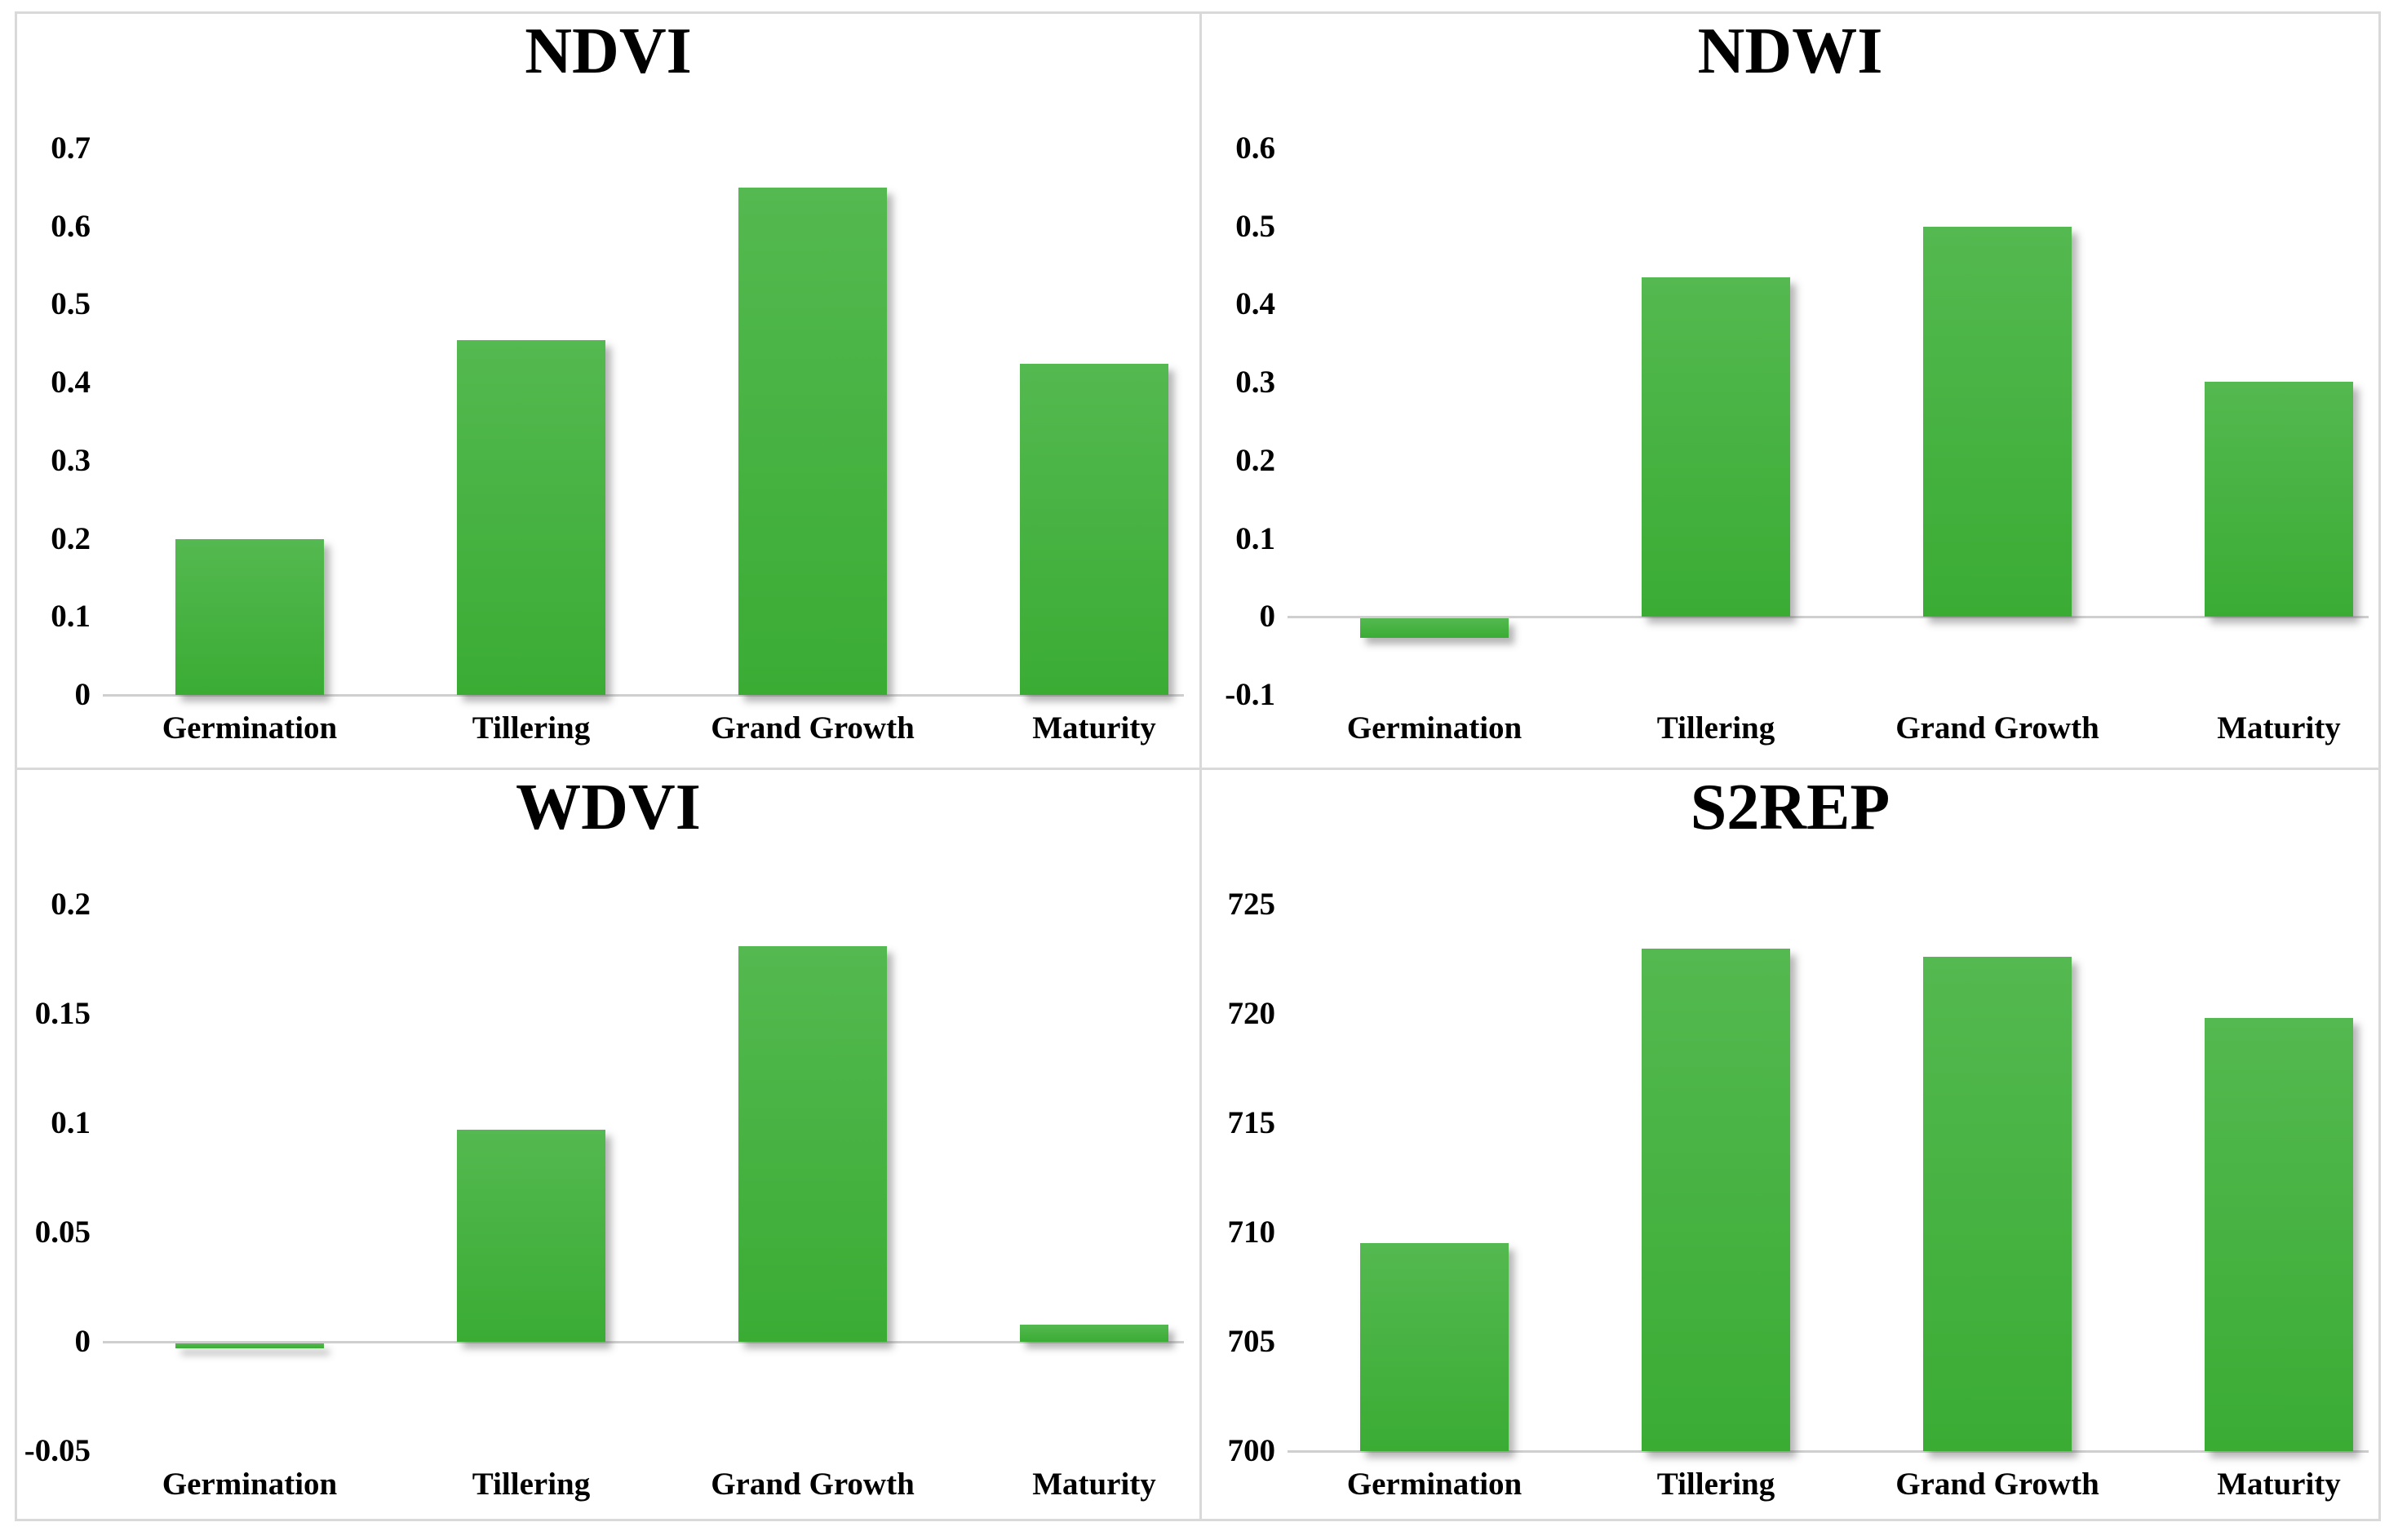 The image size is (2398, 1540). I want to click on y-axis-tick-label: 725, so click(1252, 904).